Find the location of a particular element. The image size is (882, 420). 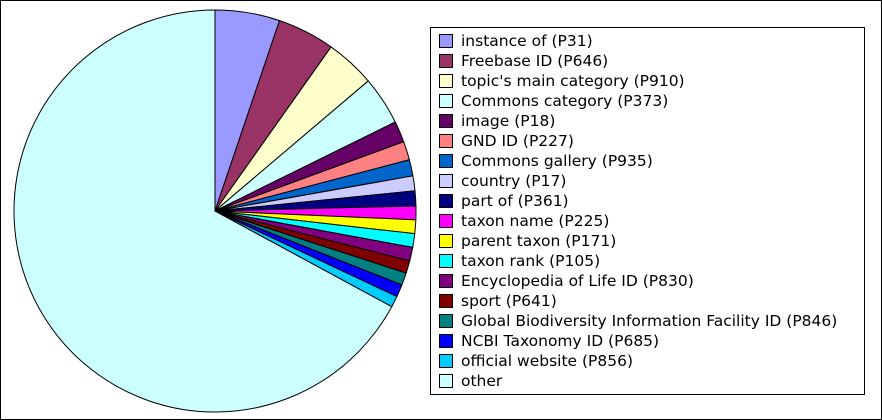

legend-item-1: Freebase ID (P646) is located at coordinates (523, 61).